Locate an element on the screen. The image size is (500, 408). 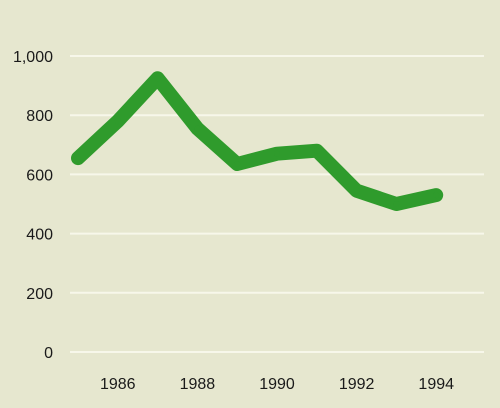
x-tick-label: 1990 is located at coordinates (277, 384).